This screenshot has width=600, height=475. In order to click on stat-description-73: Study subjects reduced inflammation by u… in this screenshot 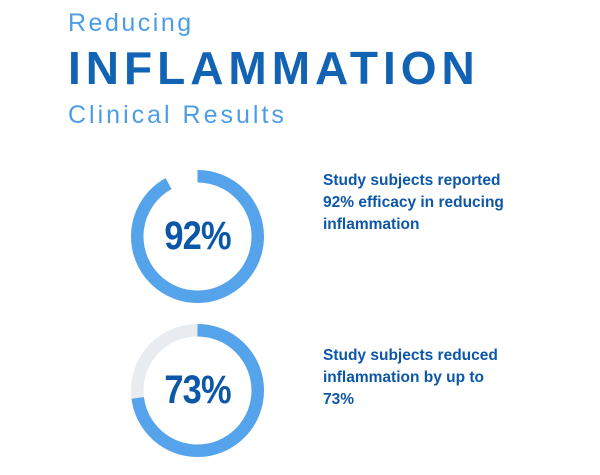, I will do `click(438, 378)`.